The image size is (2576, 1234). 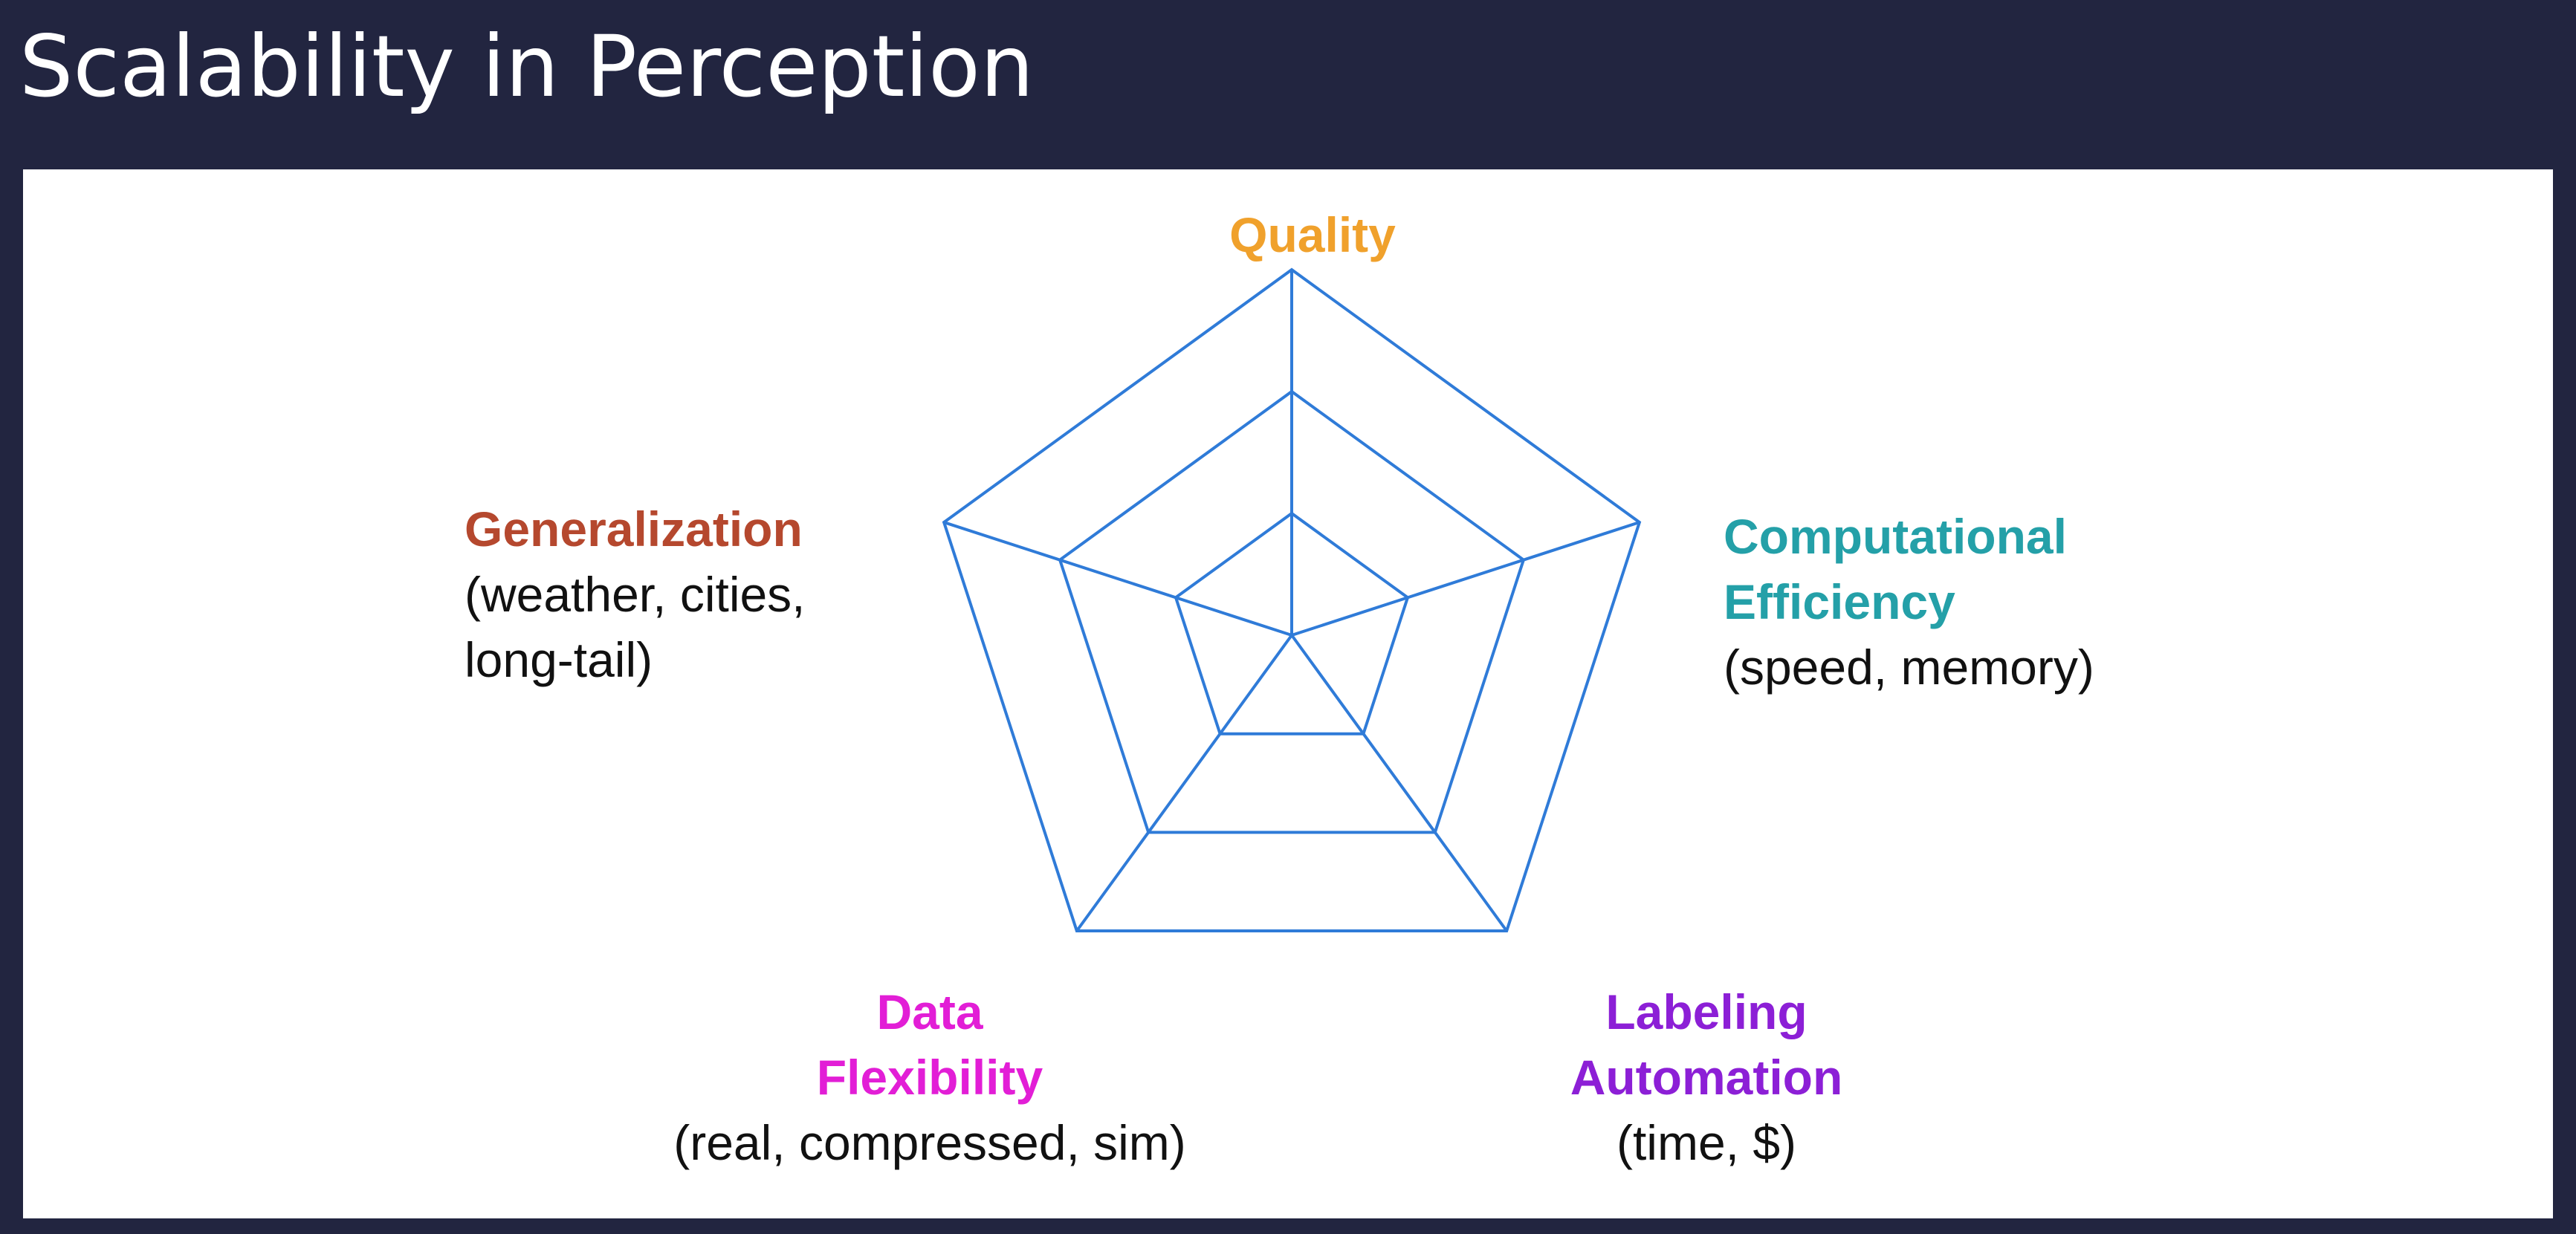 I want to click on label-computational-efficiency-name-1: Computational, so click(x=1896, y=537).